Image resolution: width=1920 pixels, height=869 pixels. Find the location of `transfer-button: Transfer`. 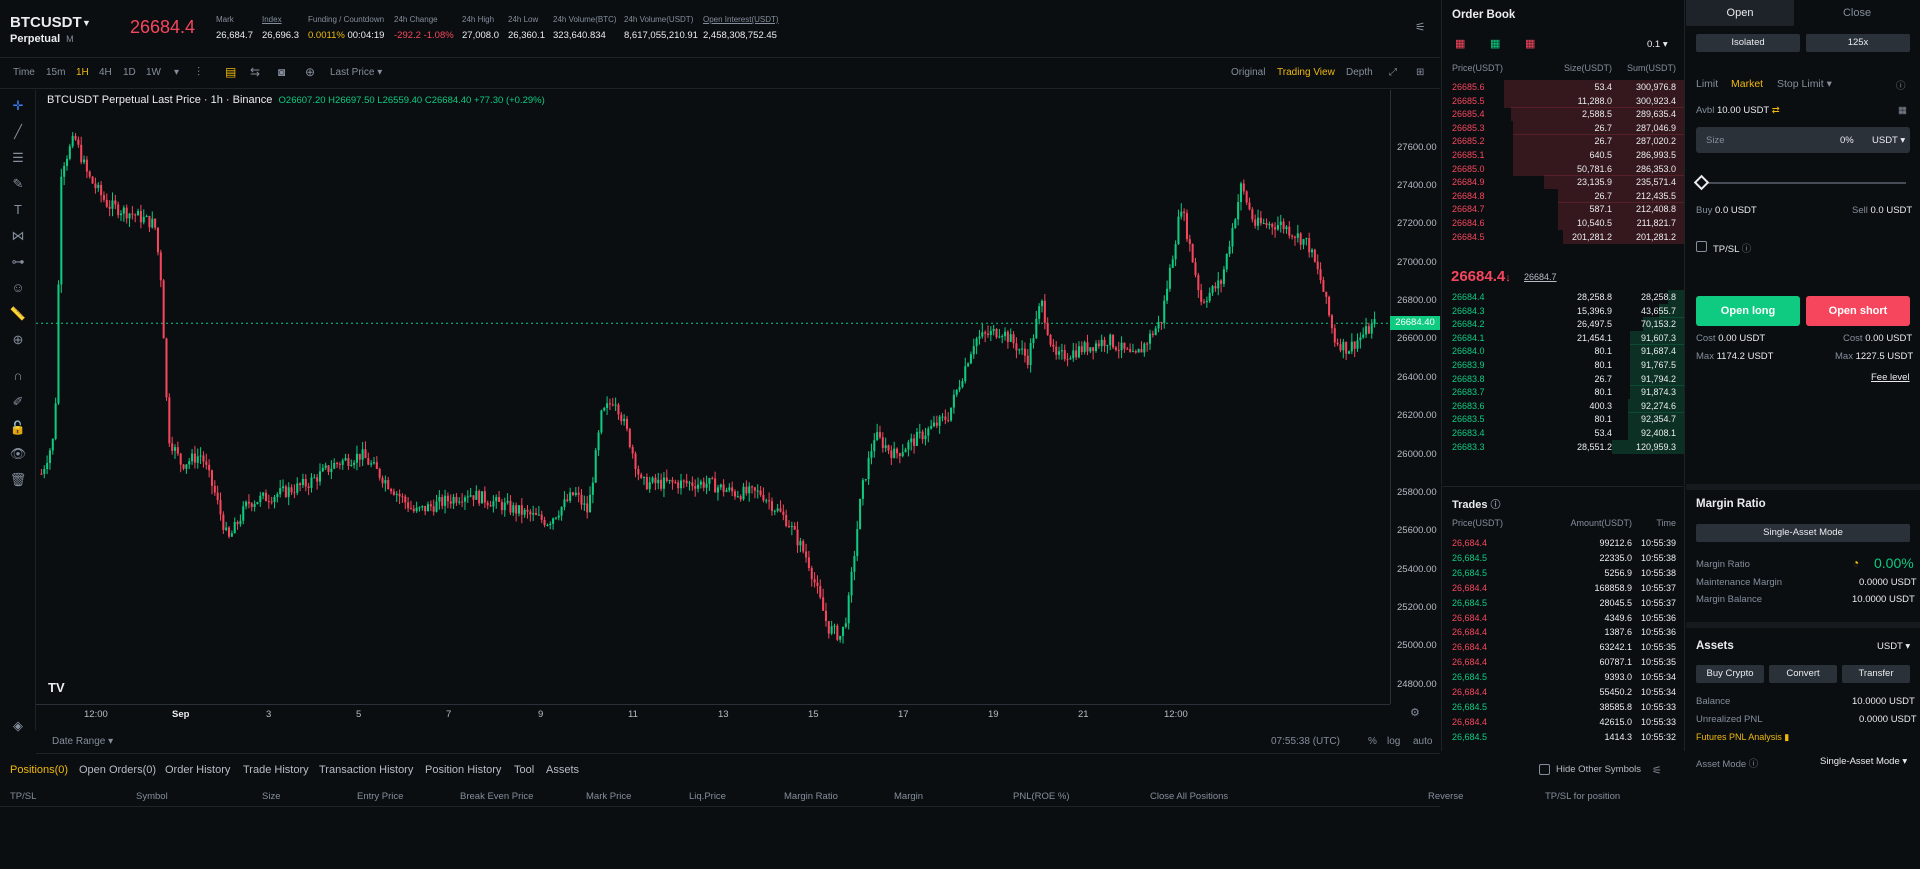

transfer-button: Transfer is located at coordinates (1876, 674).